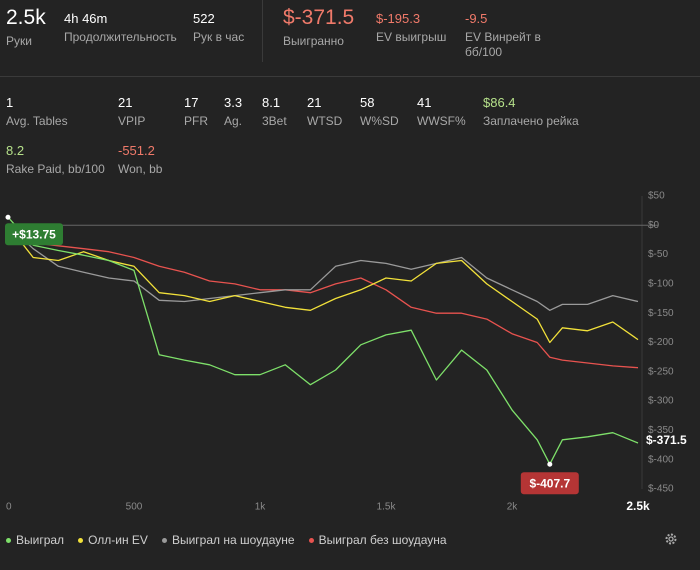 This screenshot has width=700, height=570. What do you see at coordinates (196, 112) in the screenshot?
I see `stat: 17 PFR` at bounding box center [196, 112].